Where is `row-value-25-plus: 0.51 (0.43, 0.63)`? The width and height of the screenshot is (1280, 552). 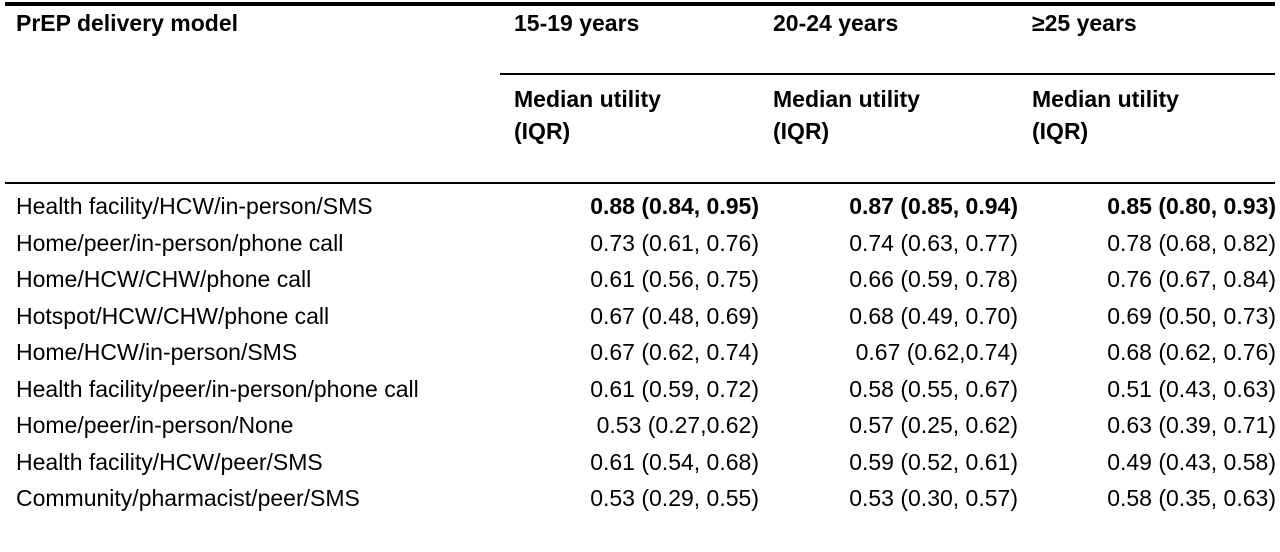
row-value-25-plus: 0.51 (0.43, 0.63) is located at coordinates (1191, 388).